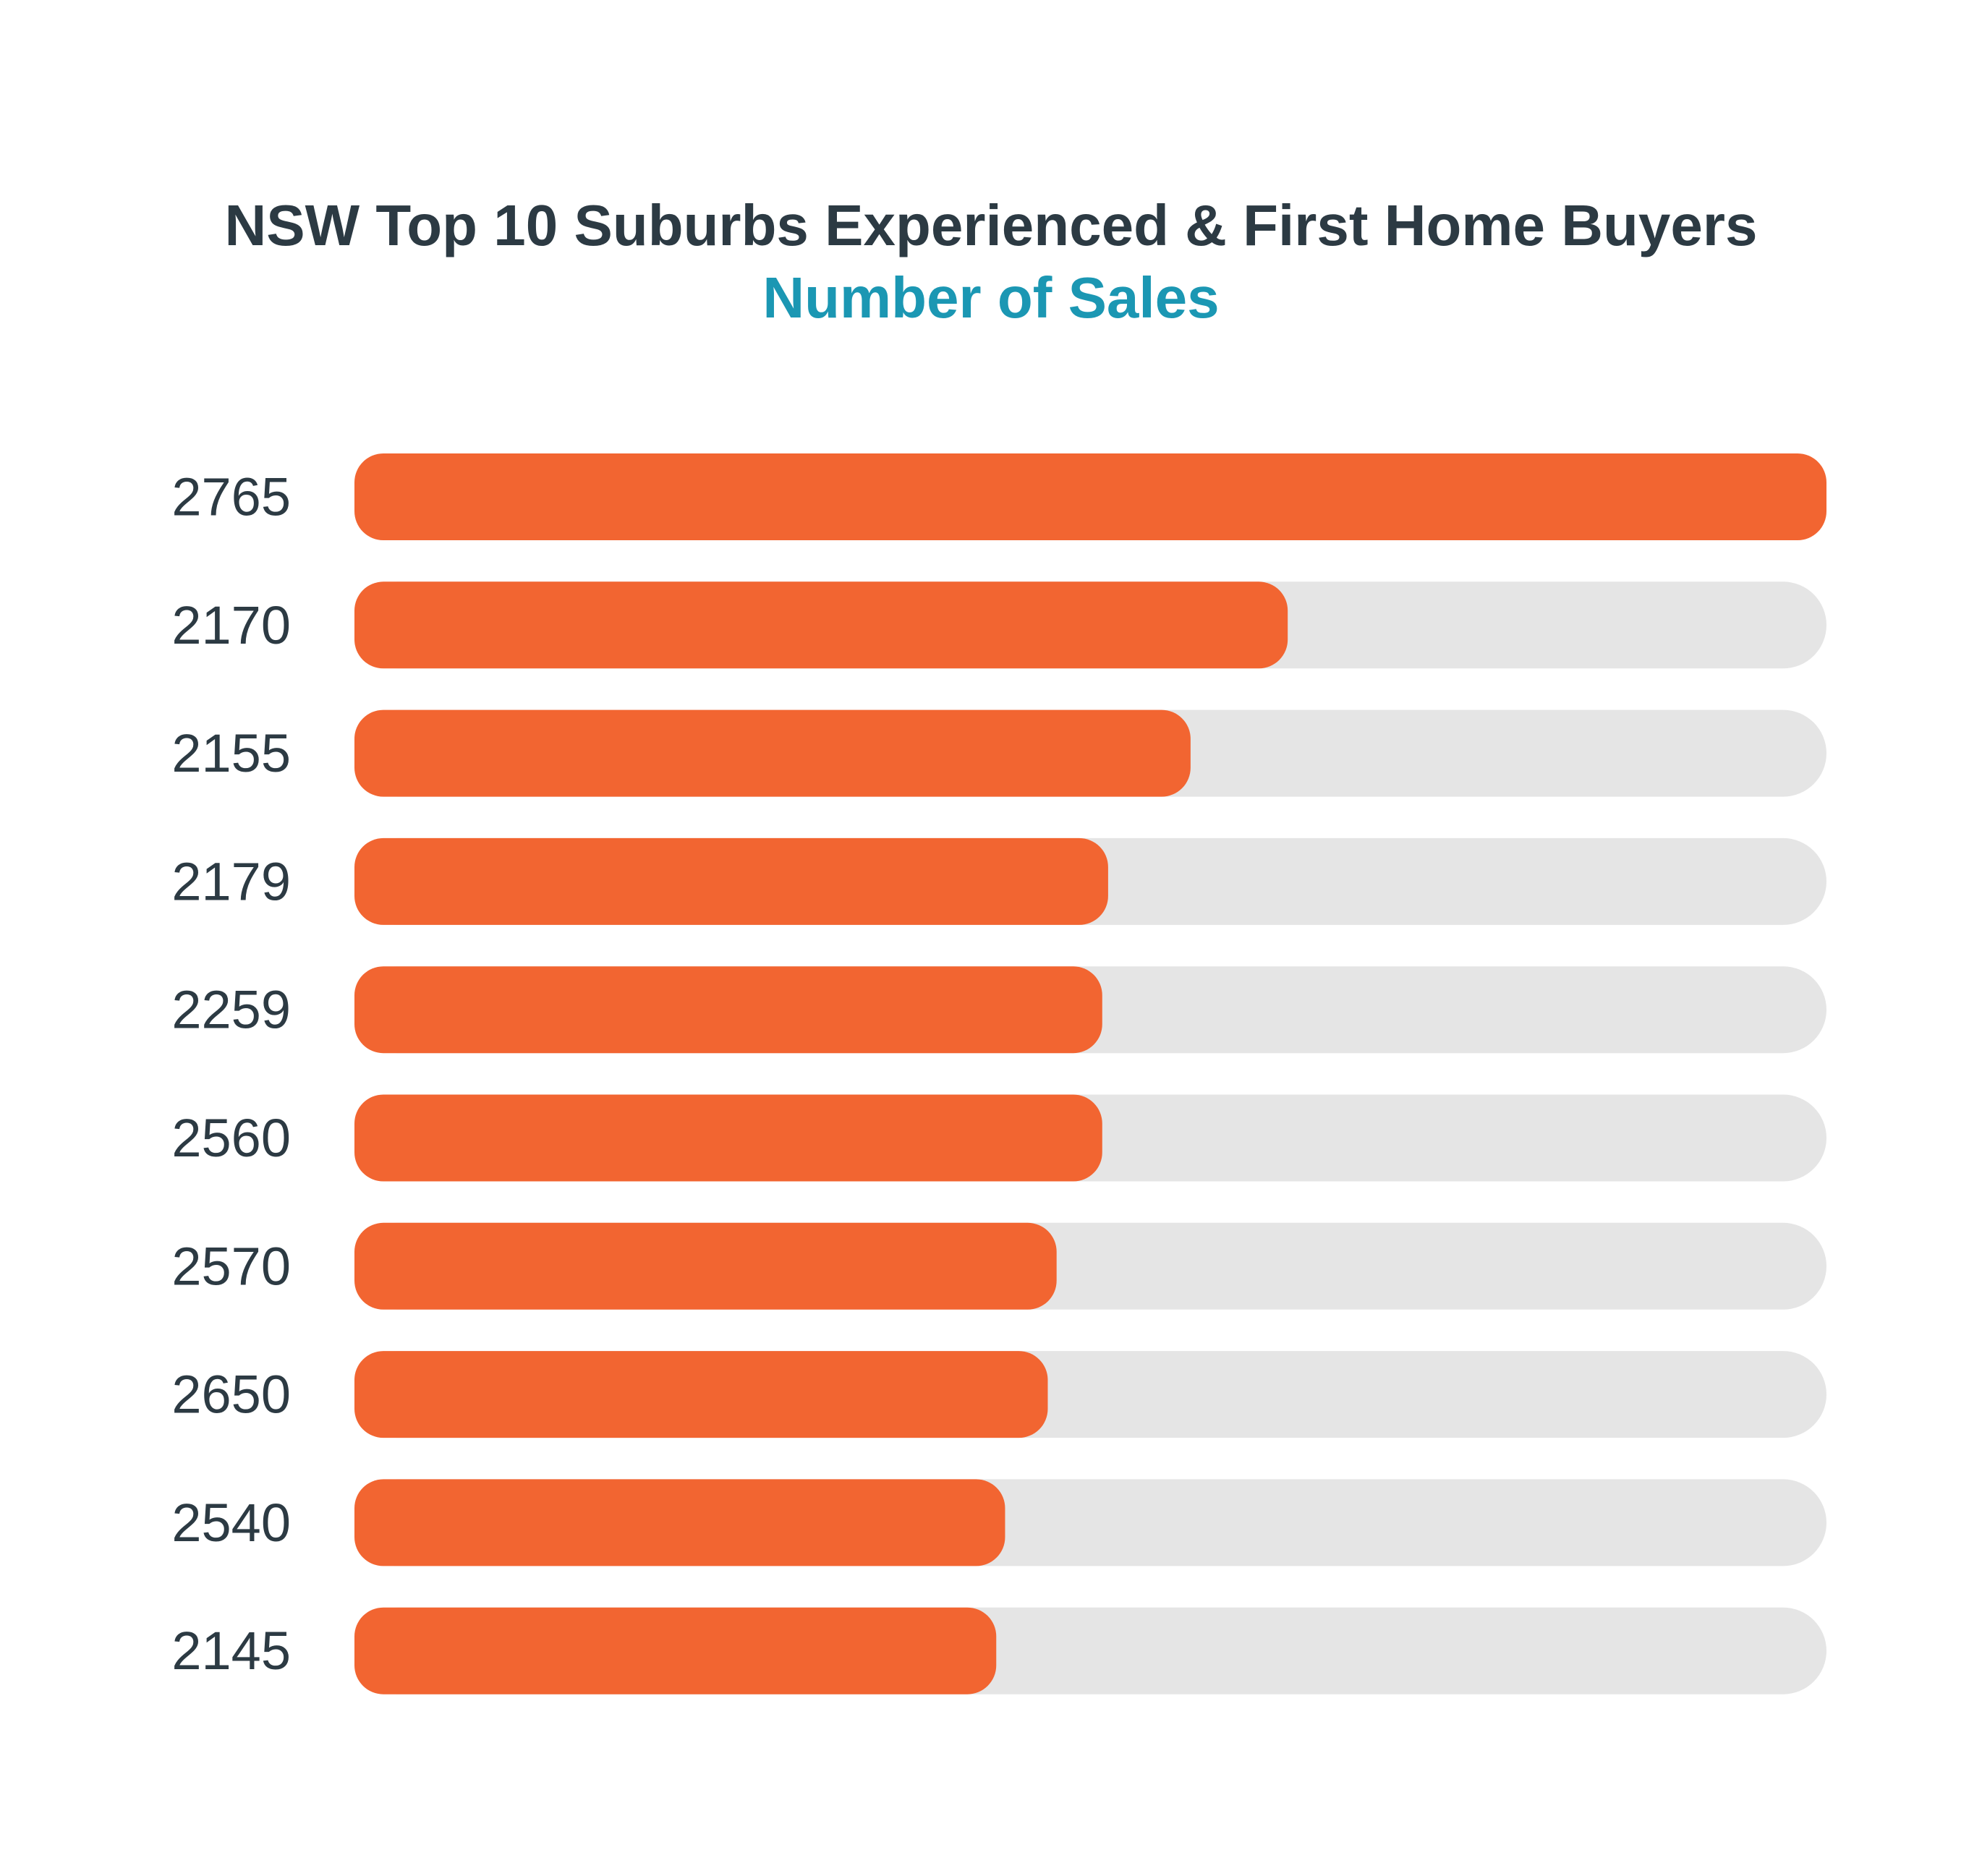  I want to click on category-label-2540: 2540, so click(231, 1523).